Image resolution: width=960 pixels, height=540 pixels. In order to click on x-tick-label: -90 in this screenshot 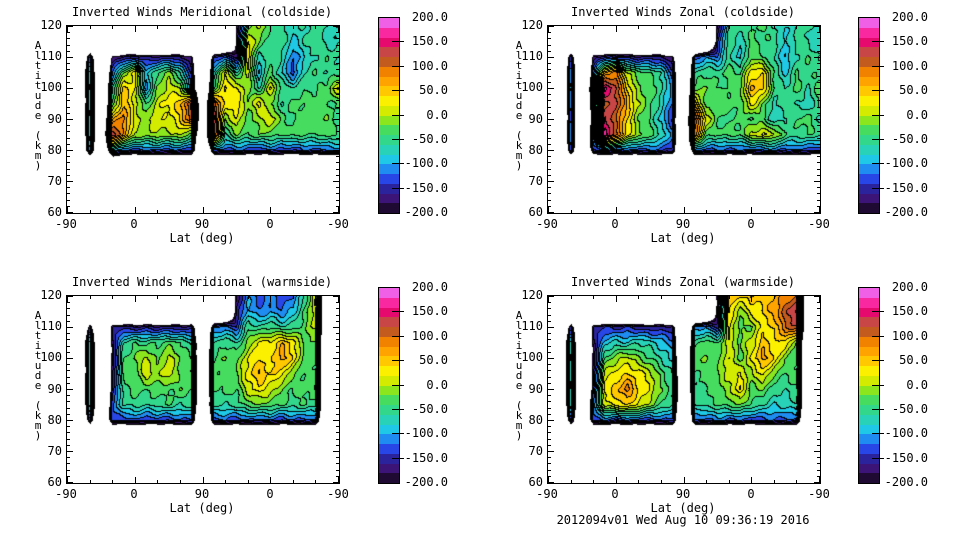, I will do `click(66, 224)`.